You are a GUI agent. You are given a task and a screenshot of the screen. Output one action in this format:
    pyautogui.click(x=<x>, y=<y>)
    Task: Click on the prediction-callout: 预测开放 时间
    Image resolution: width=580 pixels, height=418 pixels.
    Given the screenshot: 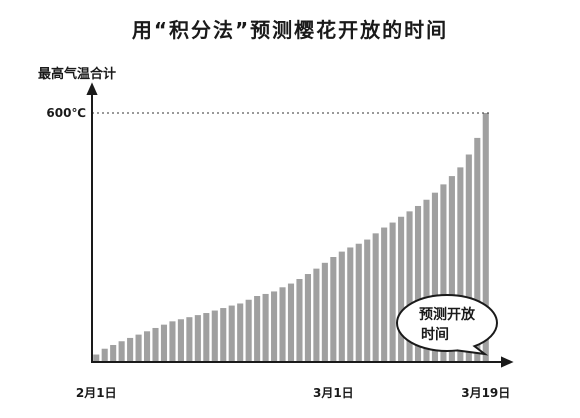 What is the action you would take?
    pyautogui.click(x=447, y=325)
    